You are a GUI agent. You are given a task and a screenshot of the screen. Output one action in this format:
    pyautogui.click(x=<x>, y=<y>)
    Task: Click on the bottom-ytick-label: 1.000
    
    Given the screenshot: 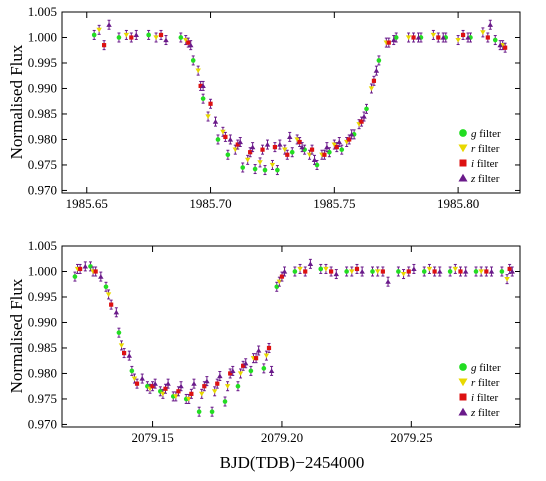 What is the action you would take?
    pyautogui.click(x=42, y=270)
    